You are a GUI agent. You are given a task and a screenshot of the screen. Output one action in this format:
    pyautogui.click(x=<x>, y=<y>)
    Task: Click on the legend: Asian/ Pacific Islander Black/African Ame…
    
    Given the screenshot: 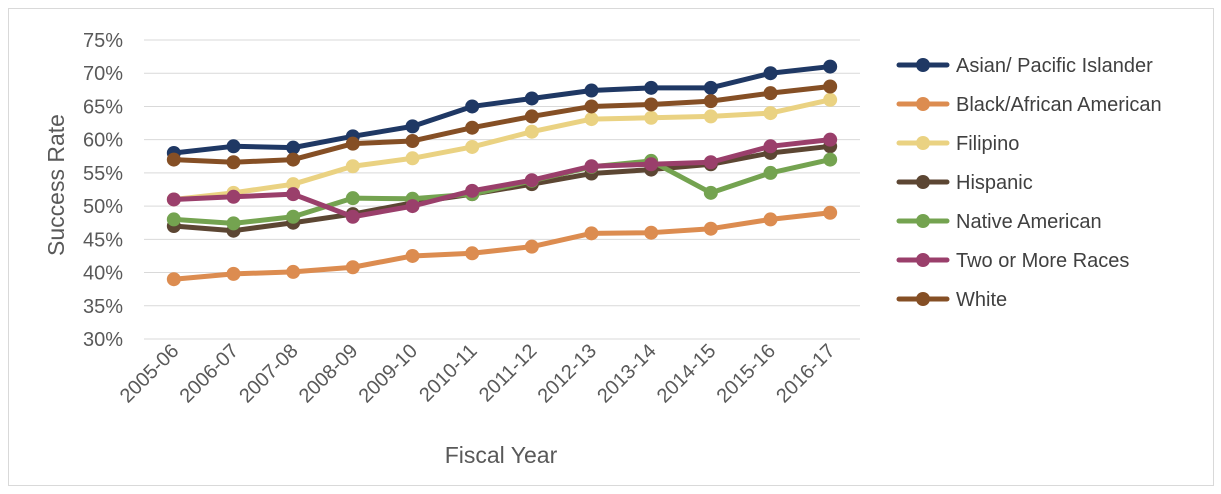 What is the action you would take?
    pyautogui.click(x=1029, y=183)
    